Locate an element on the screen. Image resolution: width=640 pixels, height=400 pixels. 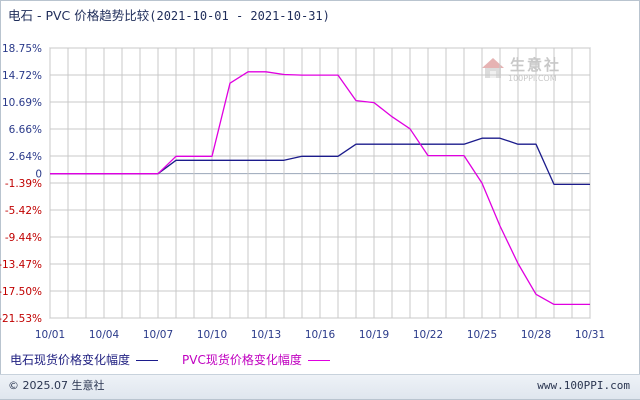
y-tick-label: -21.53% is located at coordinates (21, 319).